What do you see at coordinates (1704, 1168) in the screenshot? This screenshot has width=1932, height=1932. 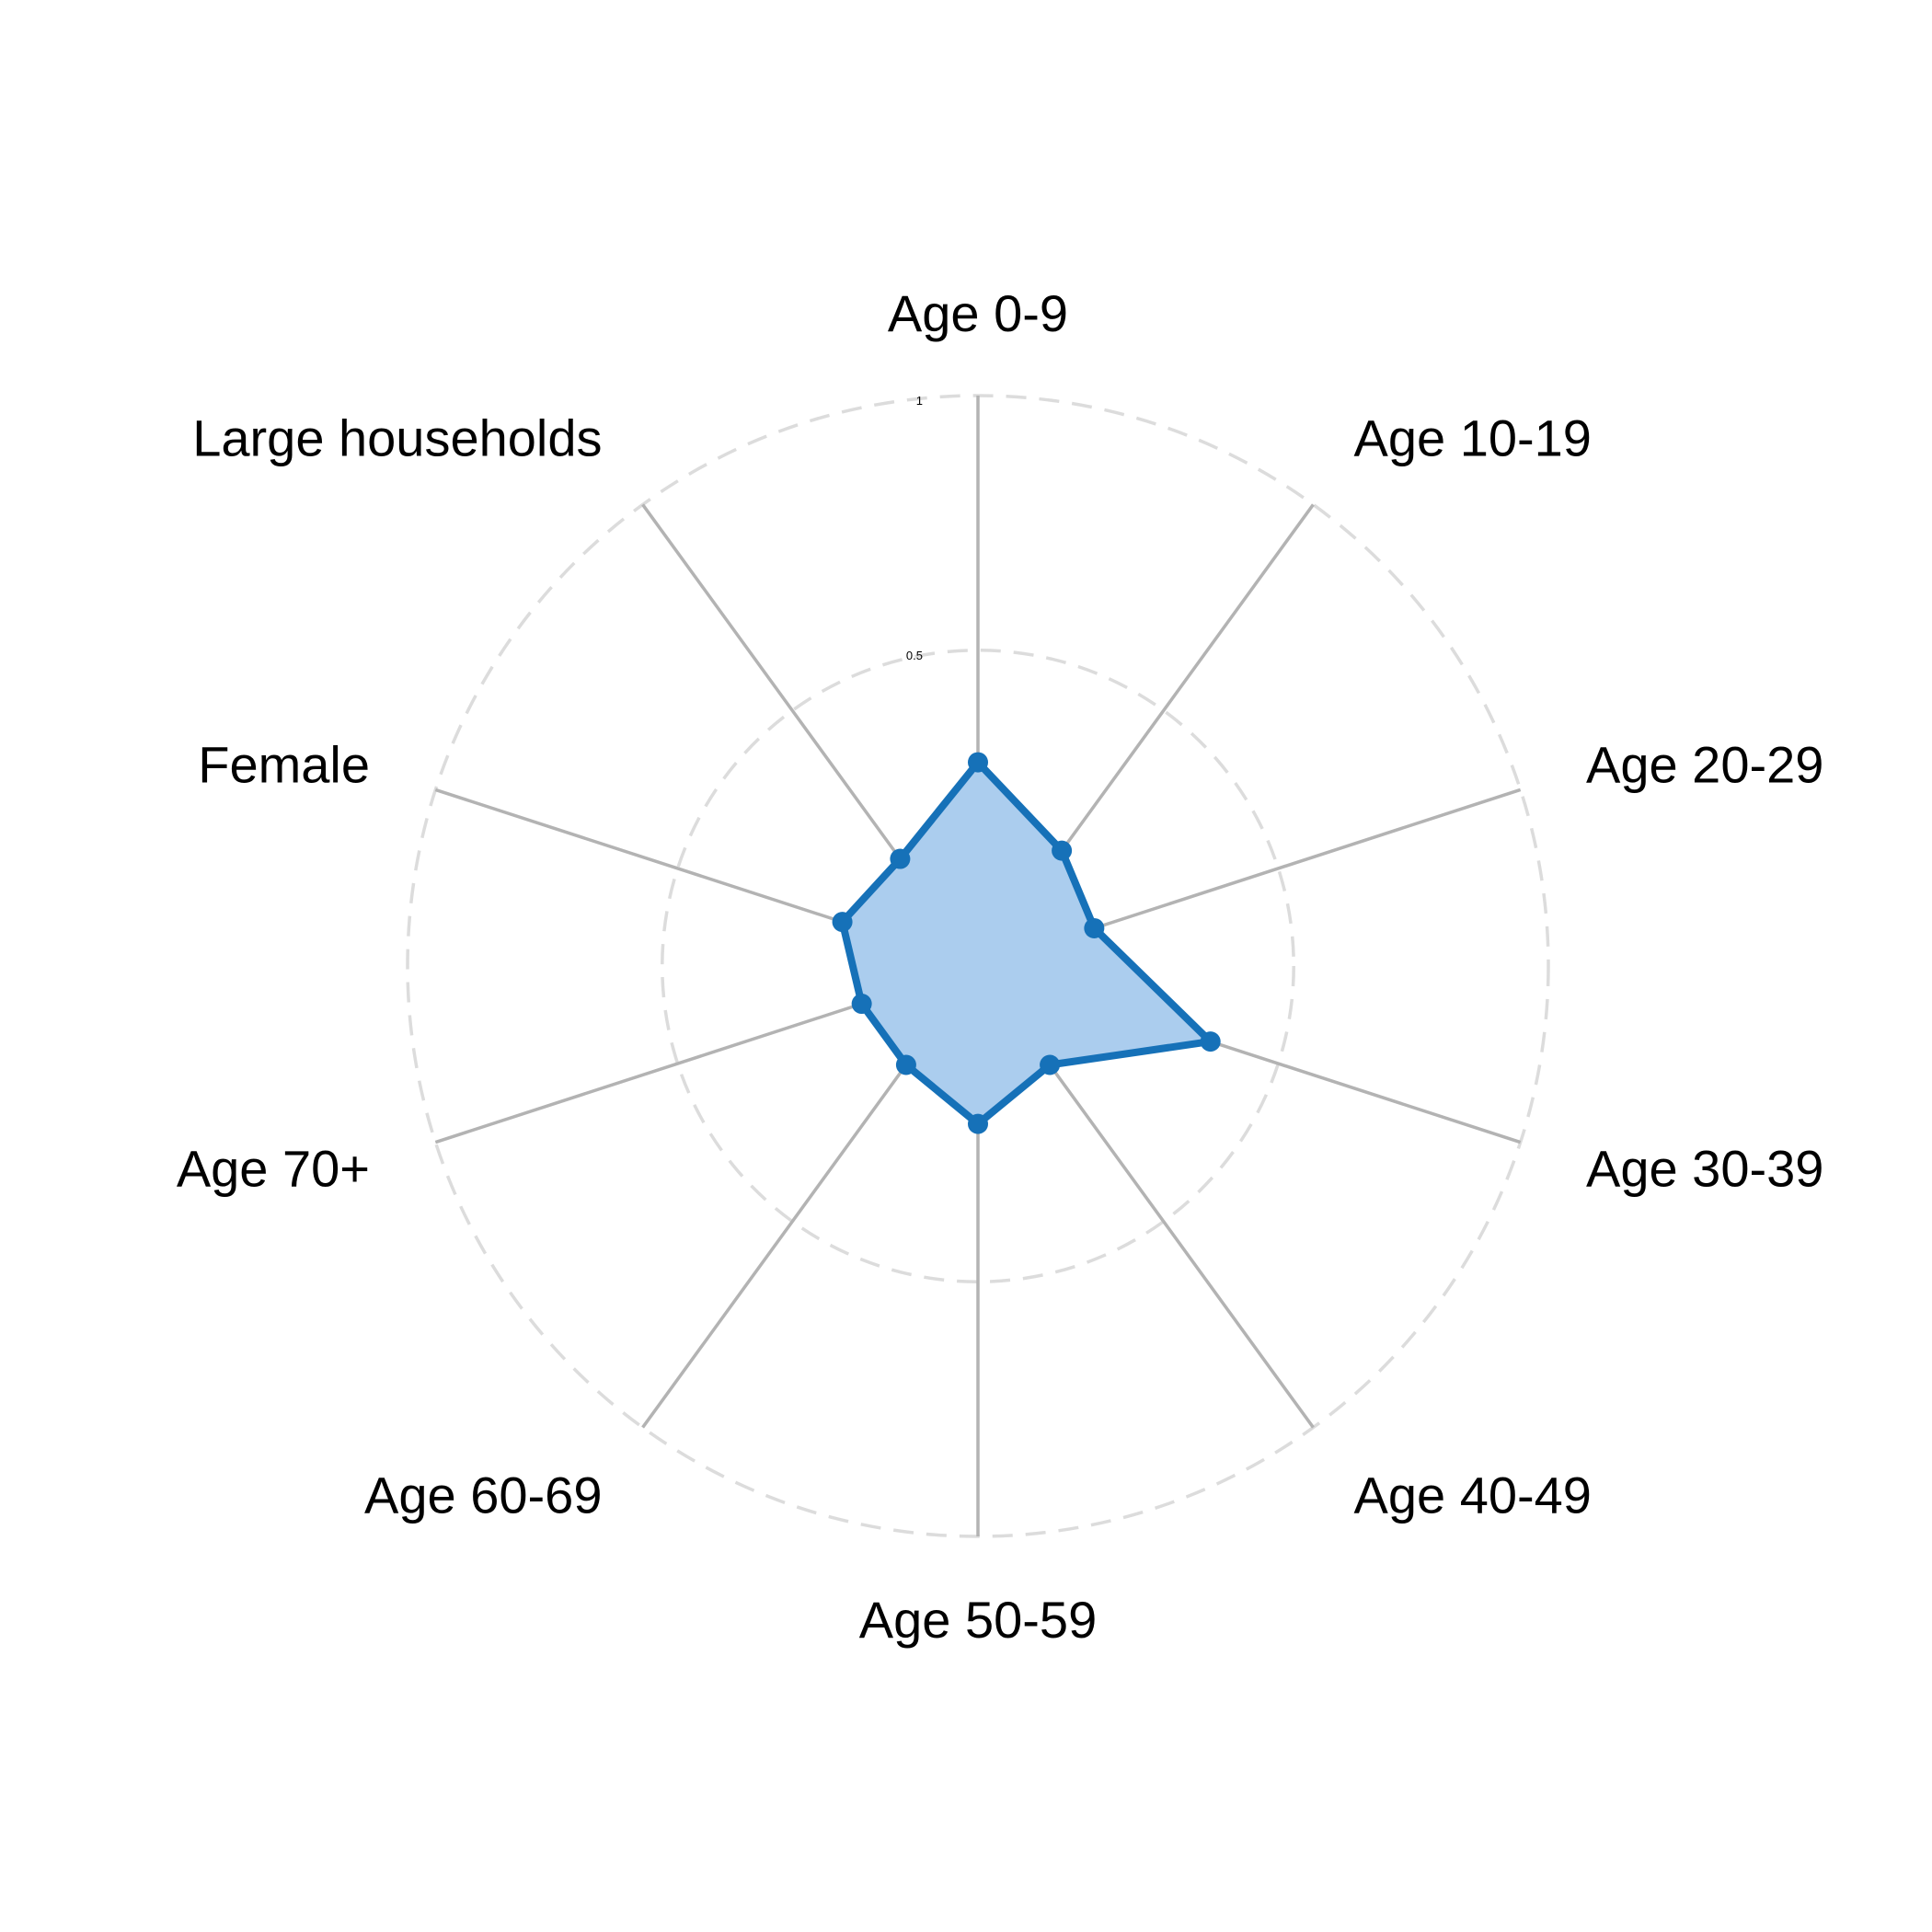 I see `category-label: Age 30-39` at bounding box center [1704, 1168].